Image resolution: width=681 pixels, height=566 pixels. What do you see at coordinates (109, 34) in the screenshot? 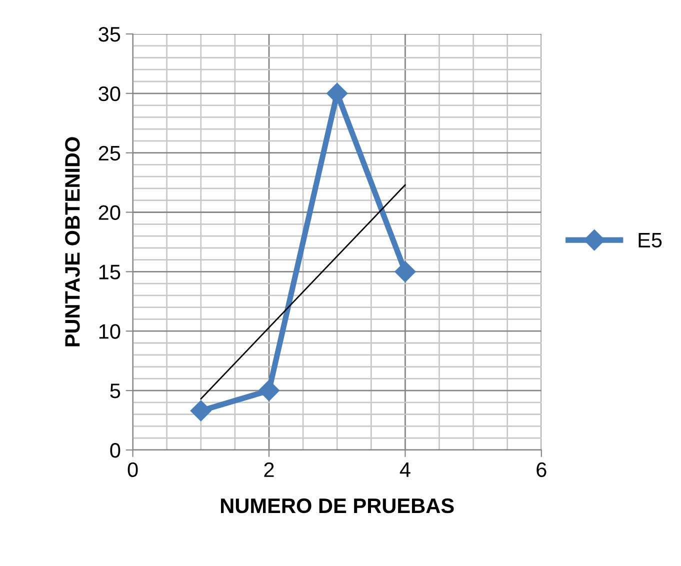
I see `y-tick-label: 35` at bounding box center [109, 34].